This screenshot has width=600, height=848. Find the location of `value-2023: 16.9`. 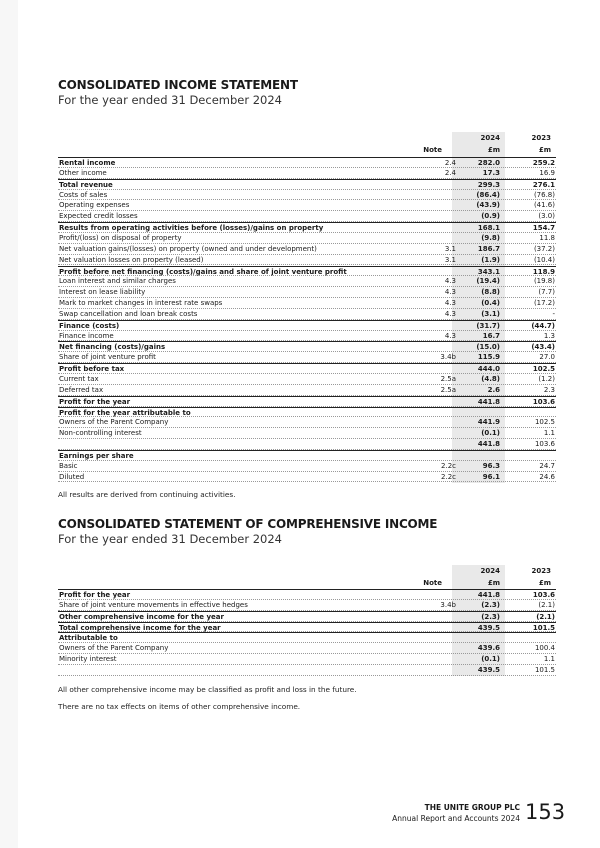

value-2023: 16.9 is located at coordinates (547, 172).